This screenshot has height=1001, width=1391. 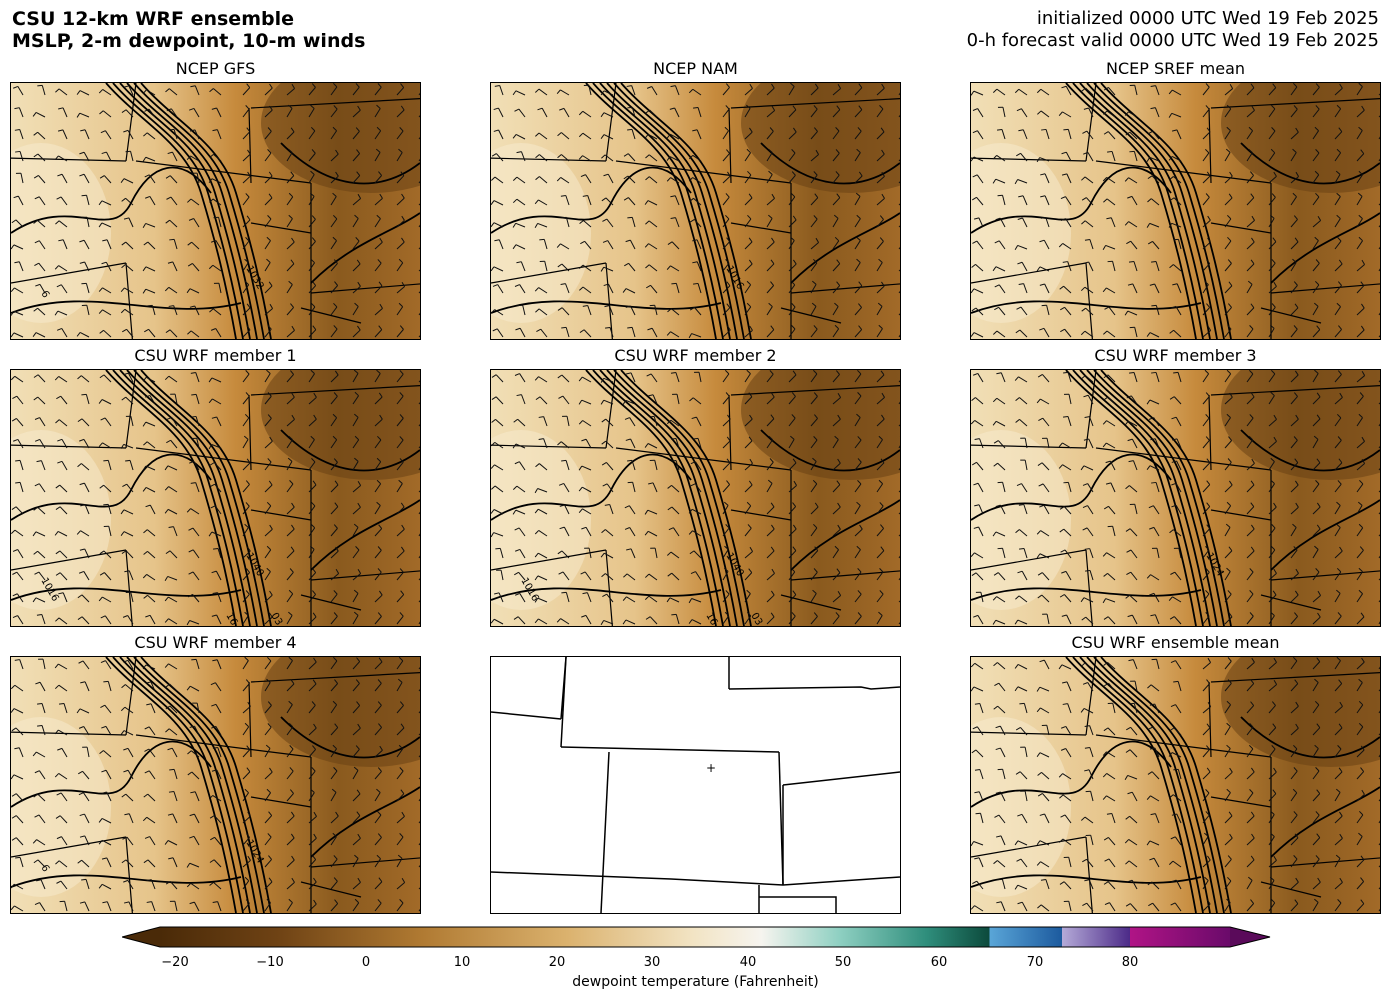 I want to click on dewpoint-field: 1016, so click(x=695, y=211).